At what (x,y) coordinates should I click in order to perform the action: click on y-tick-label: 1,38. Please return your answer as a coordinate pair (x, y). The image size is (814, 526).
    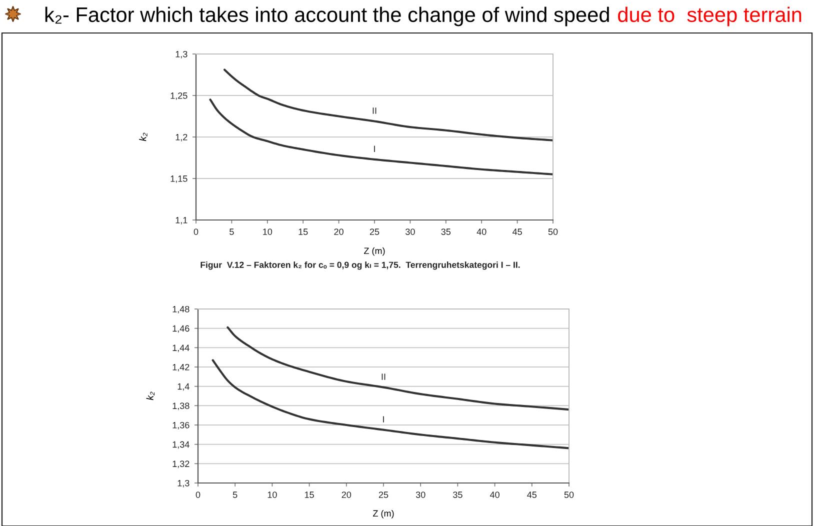
    Looking at the image, I should click on (181, 406).